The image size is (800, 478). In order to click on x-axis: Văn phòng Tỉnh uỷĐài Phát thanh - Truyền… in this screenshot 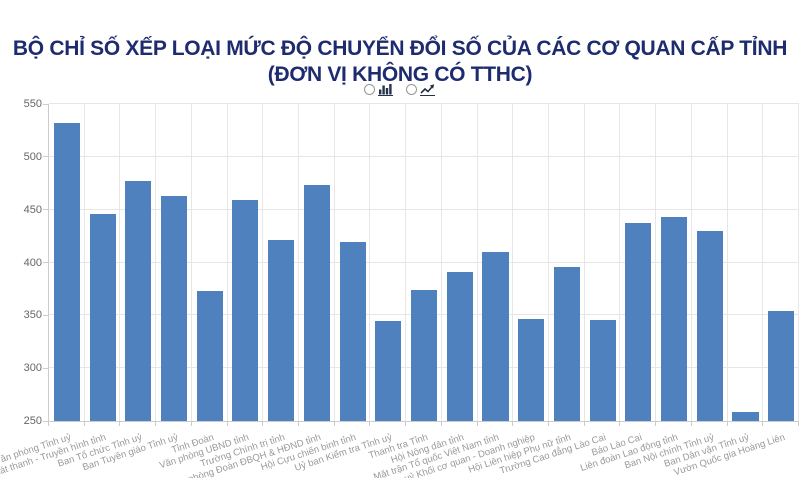, I will do `click(399, 452)`.